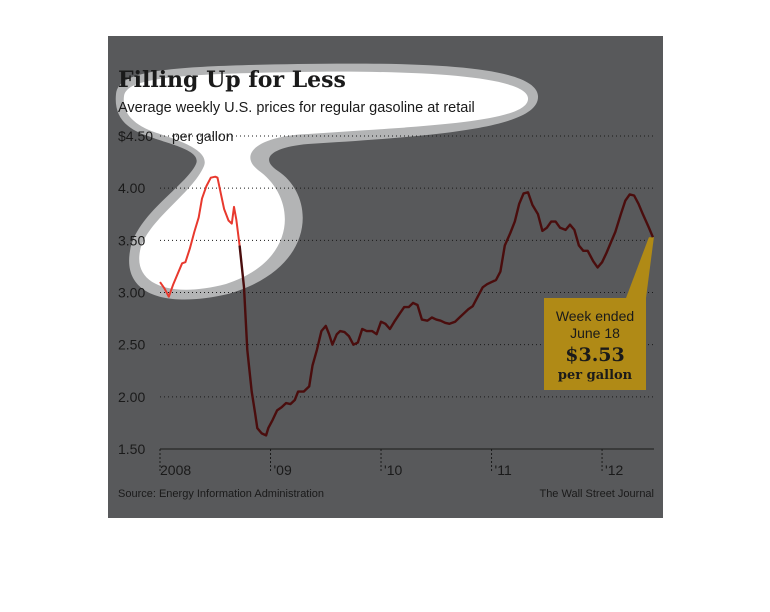 The height and width of the screenshot is (612, 770). Describe the element at coordinates (175, 470) in the screenshot. I see `x-tick-label: 2008` at that location.